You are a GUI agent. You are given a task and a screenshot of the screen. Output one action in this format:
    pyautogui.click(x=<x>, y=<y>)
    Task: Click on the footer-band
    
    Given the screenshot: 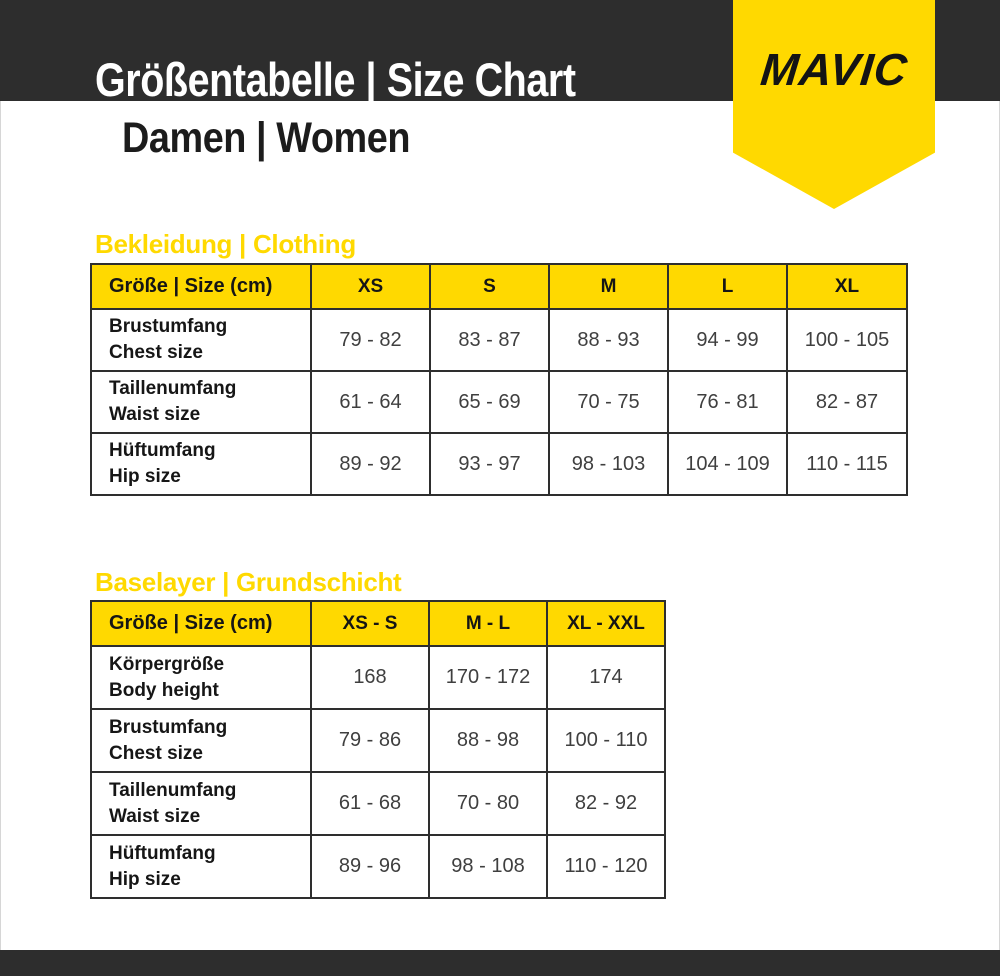 What is the action you would take?
    pyautogui.click(x=500, y=963)
    